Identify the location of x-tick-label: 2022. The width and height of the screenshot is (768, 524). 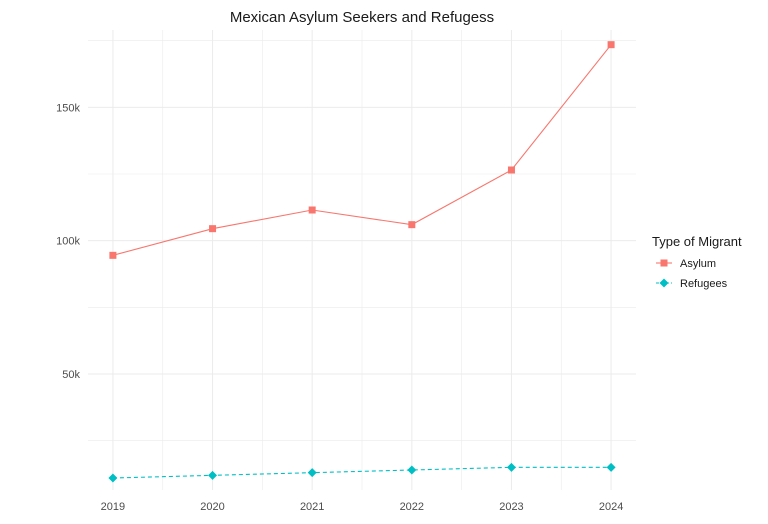
(412, 507).